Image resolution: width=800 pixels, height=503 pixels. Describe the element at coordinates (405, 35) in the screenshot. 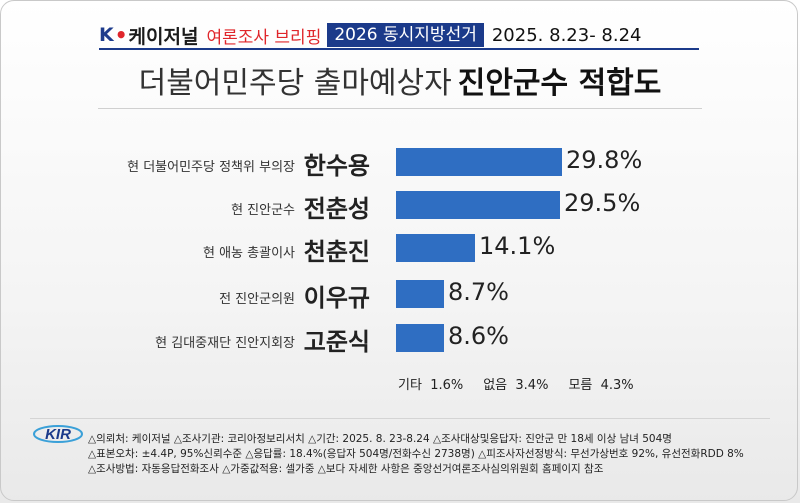

I see `election-tag: 2026 동시지방선거` at that location.